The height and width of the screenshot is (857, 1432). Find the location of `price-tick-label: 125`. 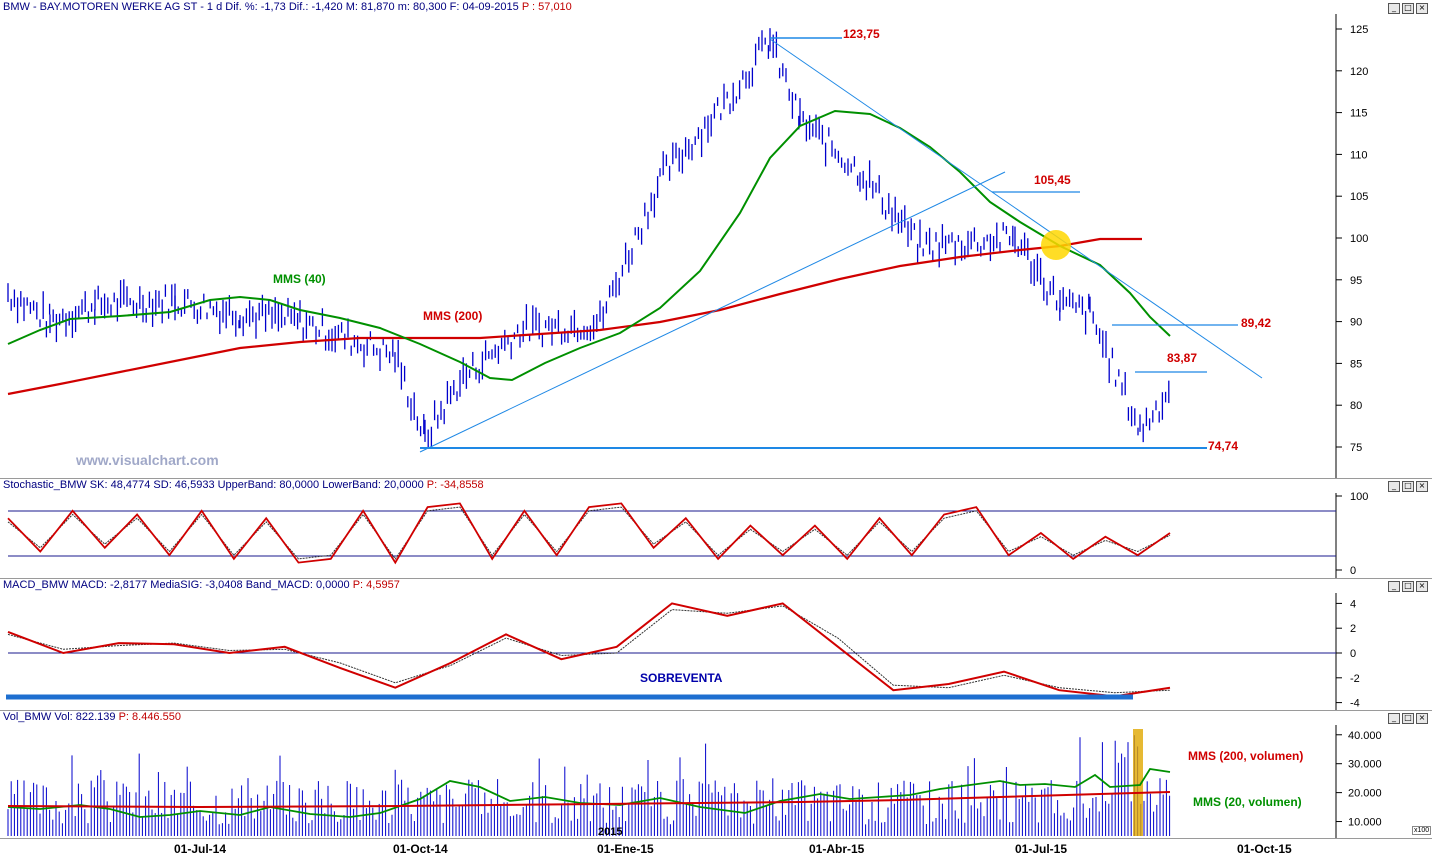

price-tick-label: 125 is located at coordinates (1359, 30).